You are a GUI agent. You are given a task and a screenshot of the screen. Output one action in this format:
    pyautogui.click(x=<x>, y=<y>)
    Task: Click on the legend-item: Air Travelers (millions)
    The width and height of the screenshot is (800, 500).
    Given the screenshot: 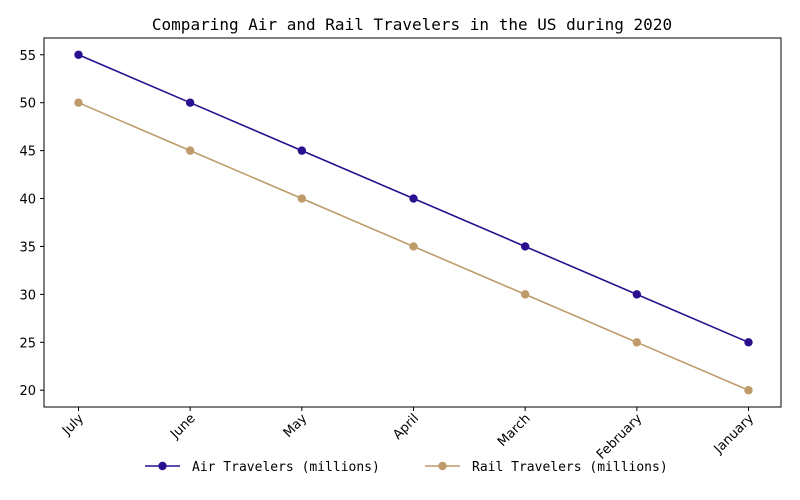 What is the action you would take?
    pyautogui.click(x=262, y=467)
    